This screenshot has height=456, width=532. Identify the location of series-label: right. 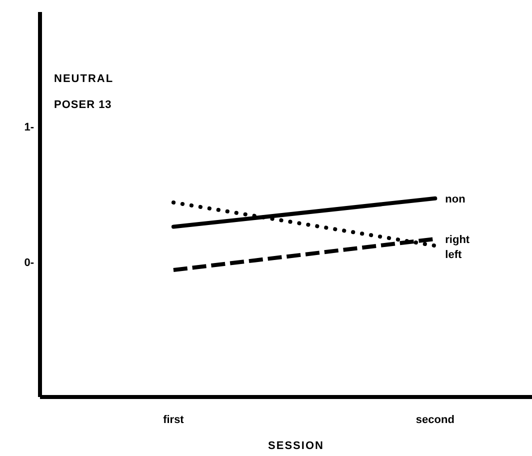
(457, 240).